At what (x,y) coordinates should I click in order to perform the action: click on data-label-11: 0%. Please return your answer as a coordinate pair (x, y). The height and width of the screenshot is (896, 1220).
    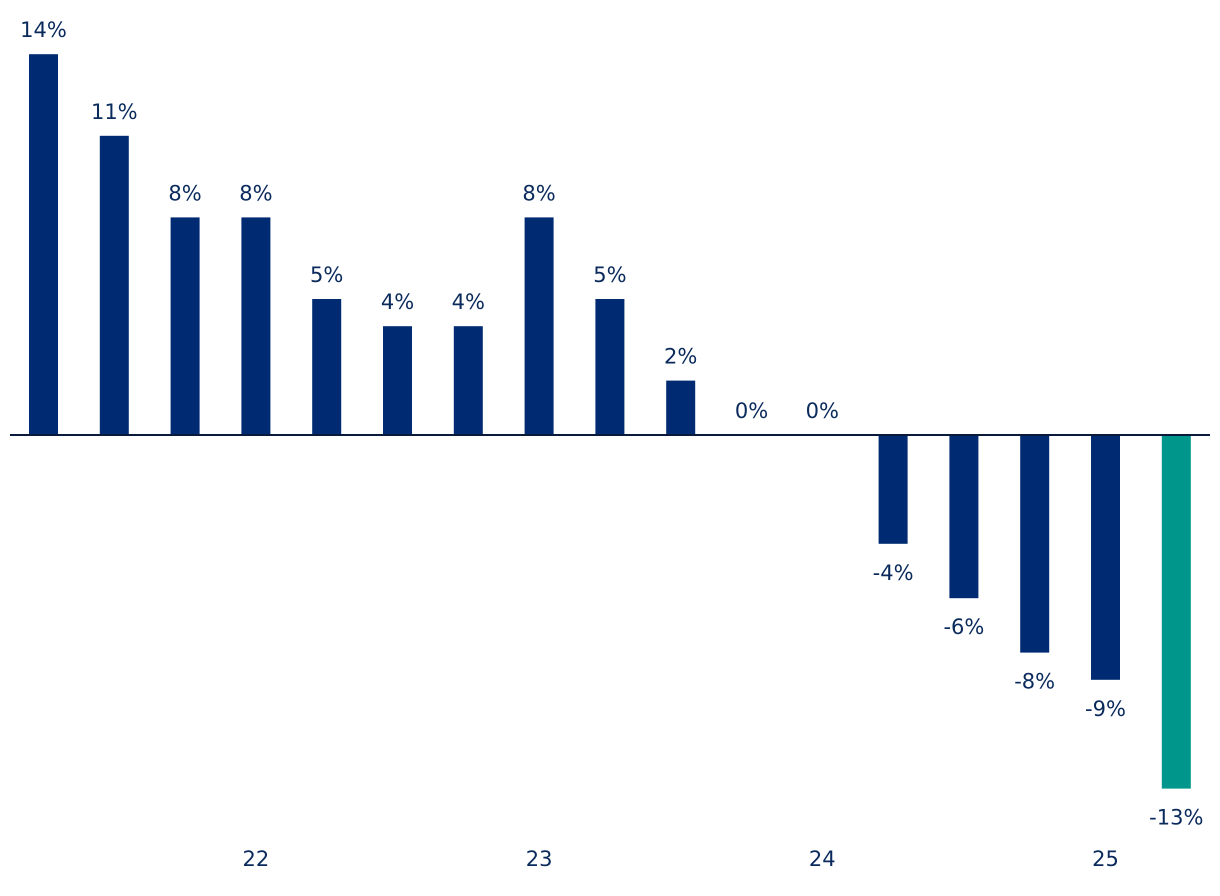
    Looking at the image, I should click on (822, 411).